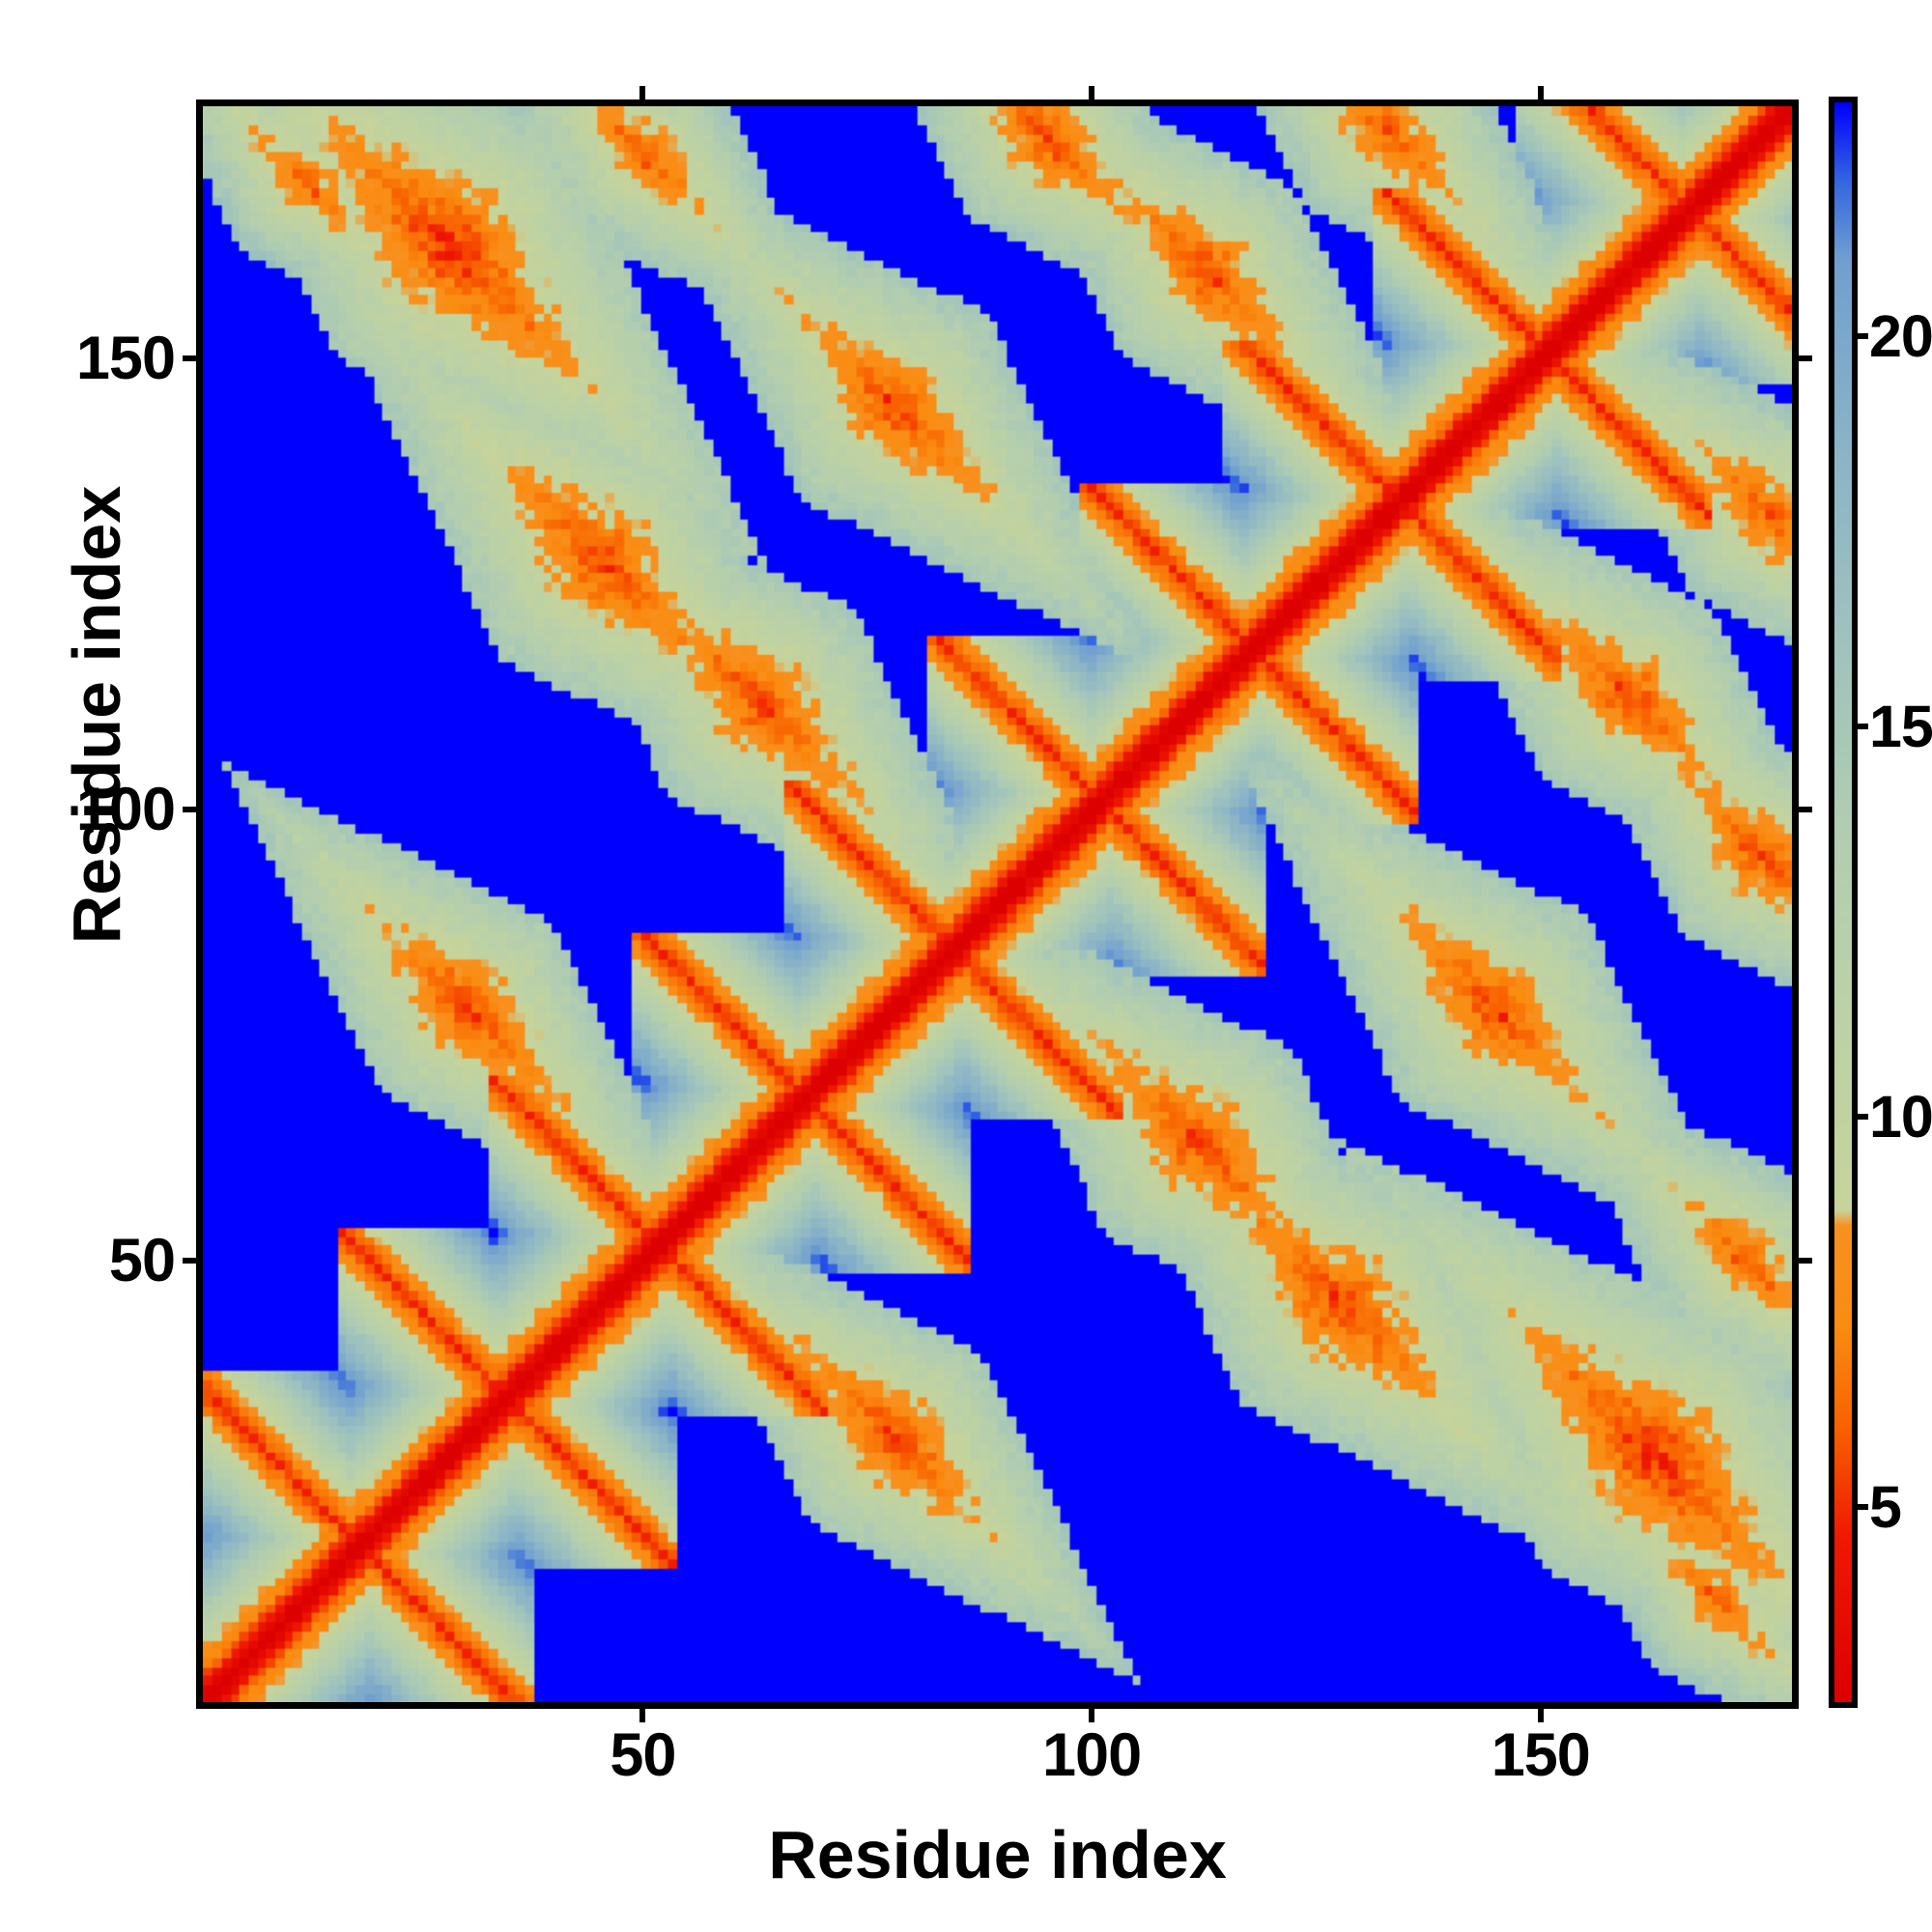 Image resolution: width=1932 pixels, height=1932 pixels. I want to click on colorbar-label-15: 15, so click(1900, 727).